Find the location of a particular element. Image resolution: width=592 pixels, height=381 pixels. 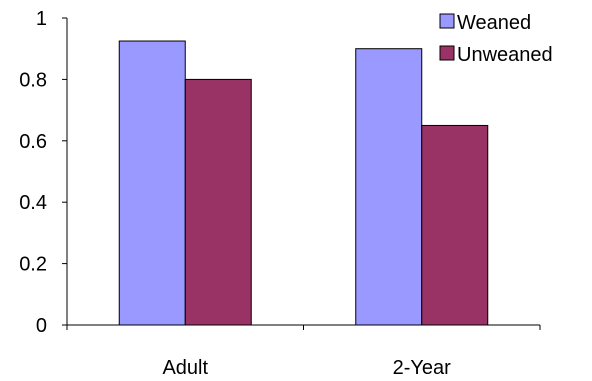

legend-swatch-unweaned is located at coordinates (447, 53).